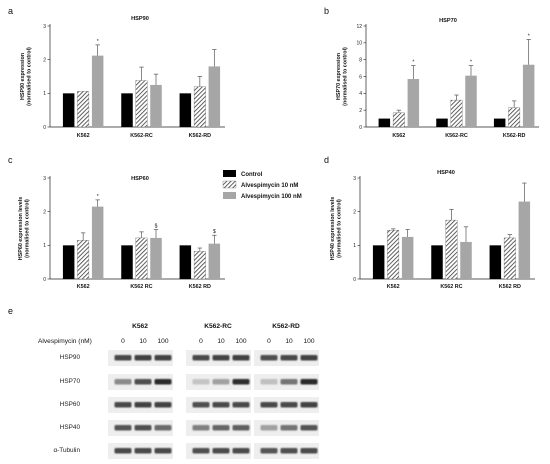 The image size is (550, 464). What do you see at coordinates (218, 326) in the screenshot?
I see `blot-cell-line-header: K562-RC` at bounding box center [218, 326].